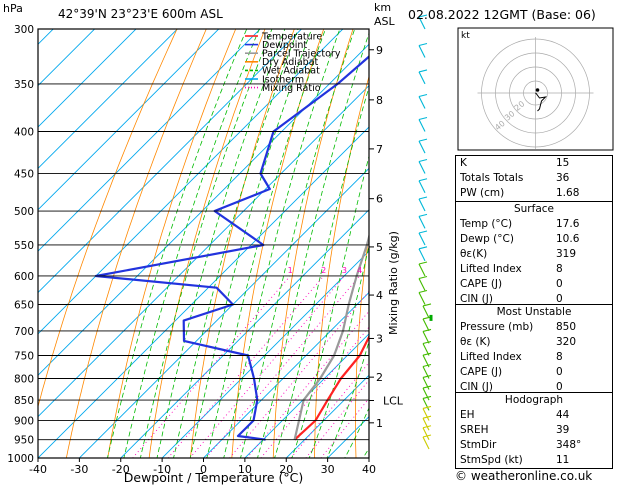 The width and height of the screenshot is (629, 486). What do you see at coordinates (344, 270) in the screenshot?
I see `mixing-ratio-label: 3` at bounding box center [344, 270].